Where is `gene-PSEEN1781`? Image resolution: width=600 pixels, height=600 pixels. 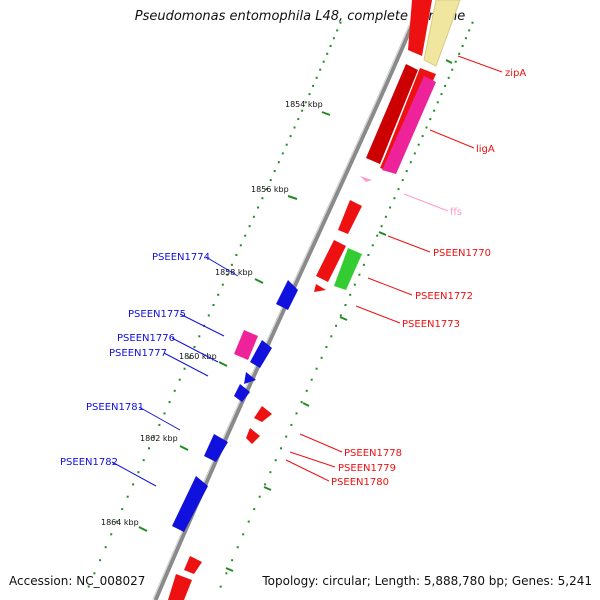
gene-PSEEN1781 is located at coordinates (216, 448).